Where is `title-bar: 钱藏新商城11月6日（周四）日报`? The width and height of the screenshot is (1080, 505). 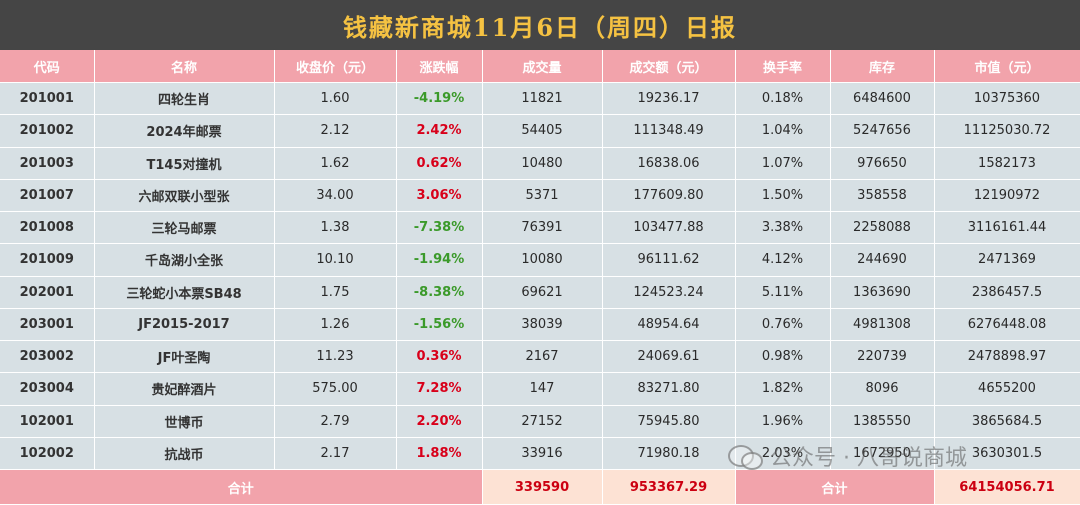
title-bar: 钱藏新商城11月6日（周四）日报 is located at coordinates (540, 25).